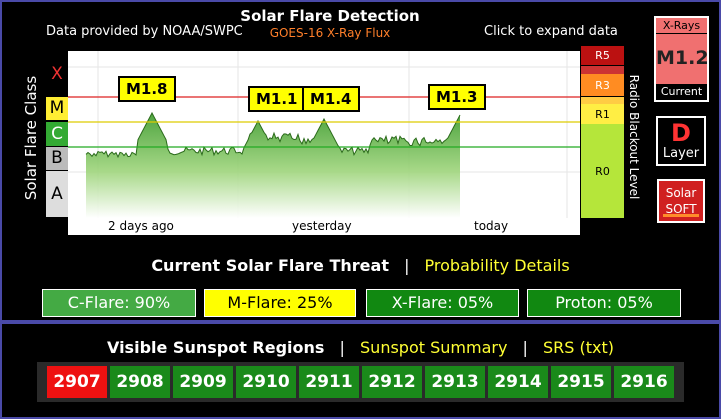 The image size is (721, 419). Describe the element at coordinates (31, 137) in the screenshot. I see `y-axis-label: Solar Flare Class` at that location.